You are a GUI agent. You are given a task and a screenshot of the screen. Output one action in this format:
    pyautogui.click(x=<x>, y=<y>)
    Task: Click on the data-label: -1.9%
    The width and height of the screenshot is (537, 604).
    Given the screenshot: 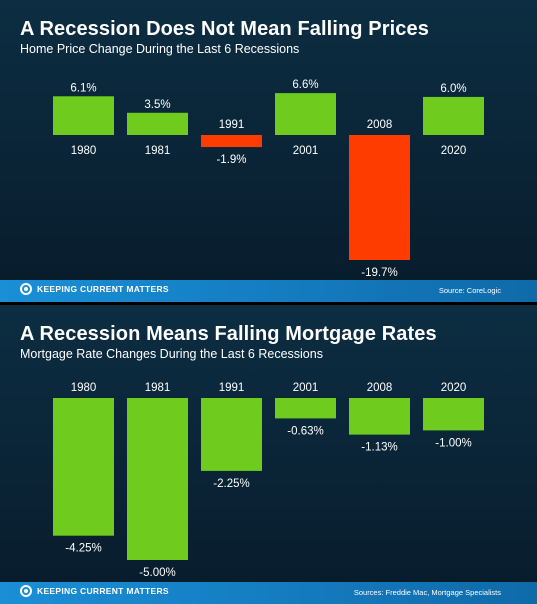 What is the action you would take?
    pyautogui.click(x=231, y=160)
    